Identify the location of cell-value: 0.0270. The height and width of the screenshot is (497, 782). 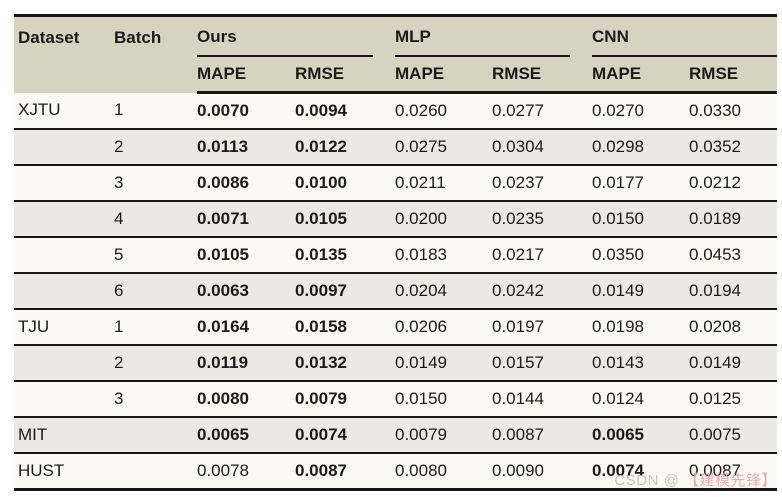
(618, 110).